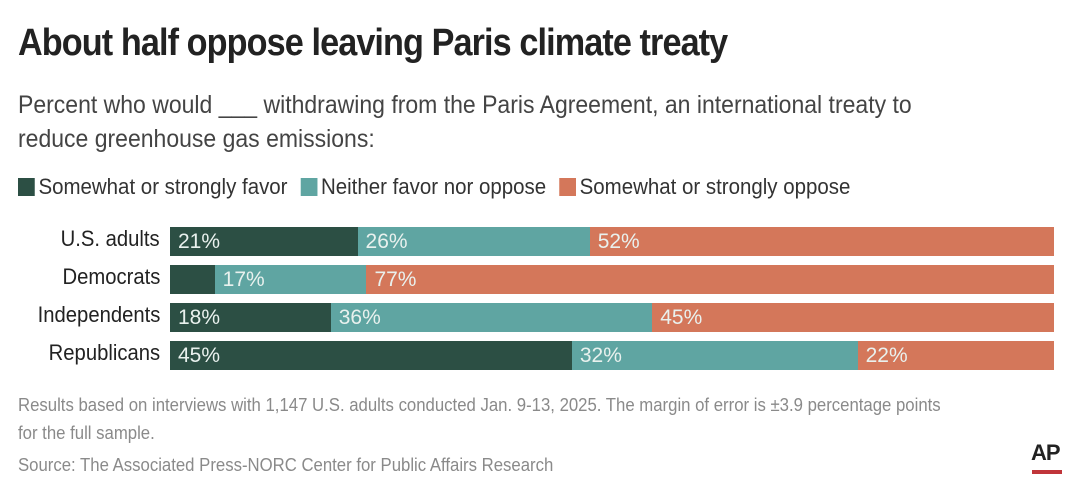 The height and width of the screenshot is (500, 1080). I want to click on legend-label: Somewhat or strongly favor, so click(163, 186).